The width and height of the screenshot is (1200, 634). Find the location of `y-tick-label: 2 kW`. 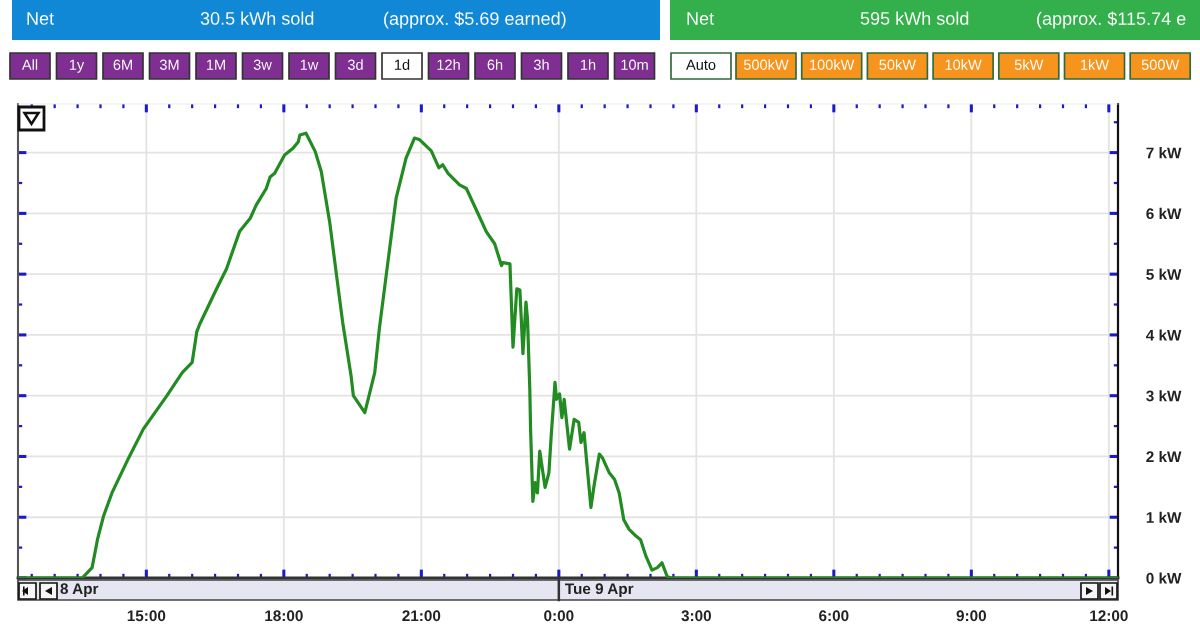

y-tick-label: 2 kW is located at coordinates (1164, 456).